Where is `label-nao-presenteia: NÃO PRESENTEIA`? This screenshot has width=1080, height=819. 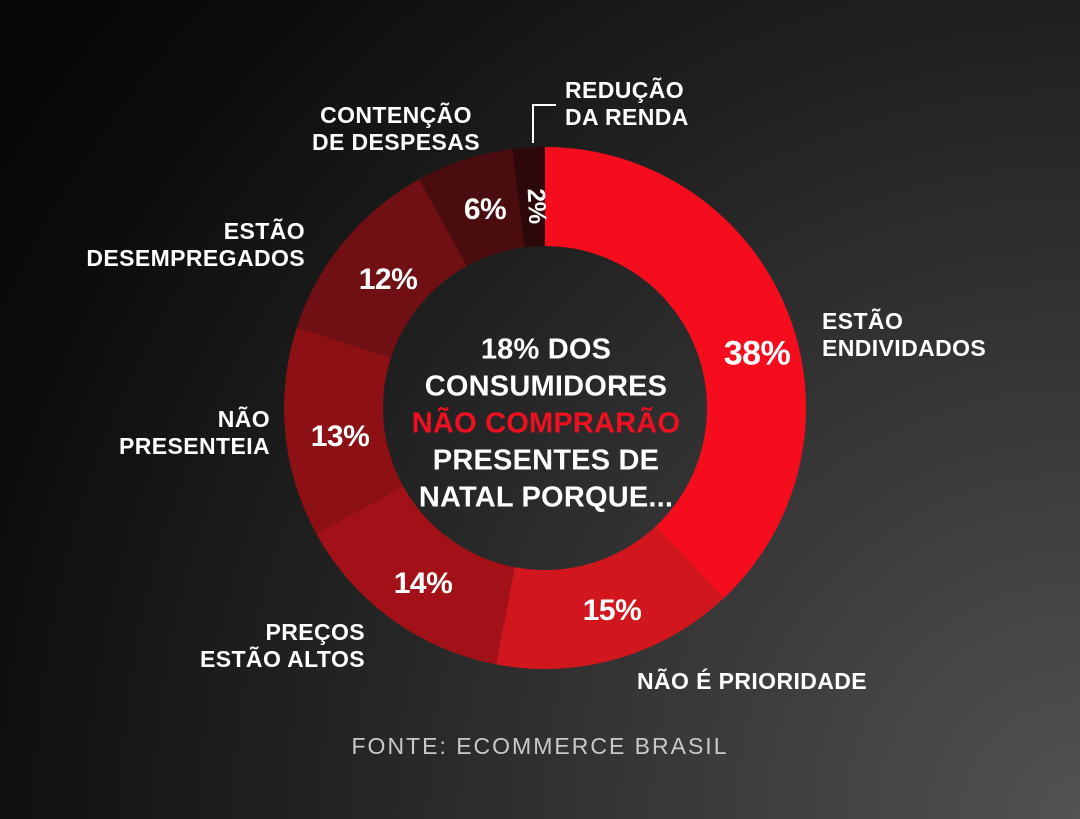
label-nao-presenteia: NÃO PRESENTEIA is located at coordinates (194, 432).